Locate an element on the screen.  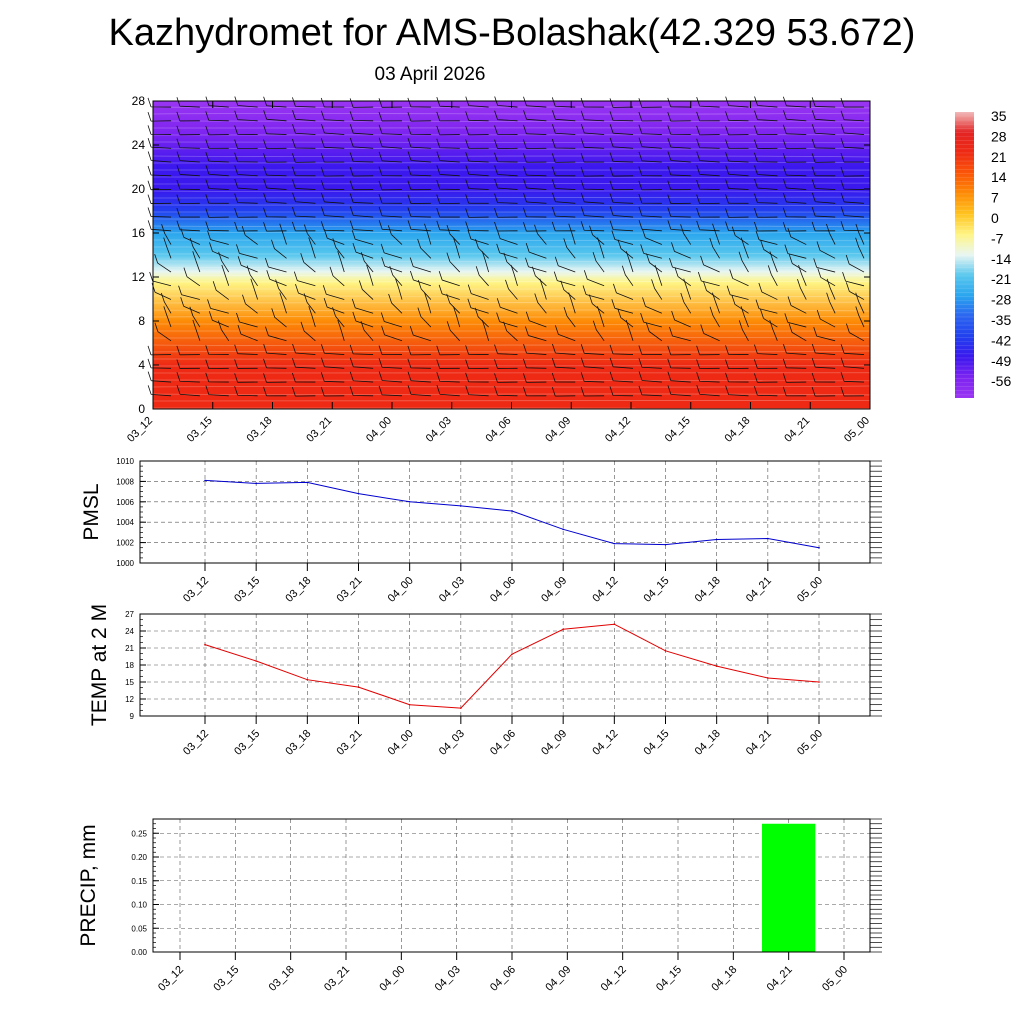
colorbar-label: 0 is located at coordinates (995, 218).